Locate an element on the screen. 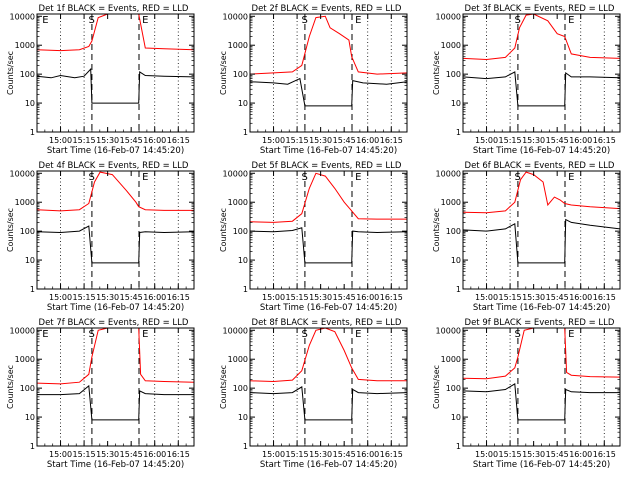  chart-title: Det 2f BLACK = Events, RED = LLD is located at coordinates (327, 9).